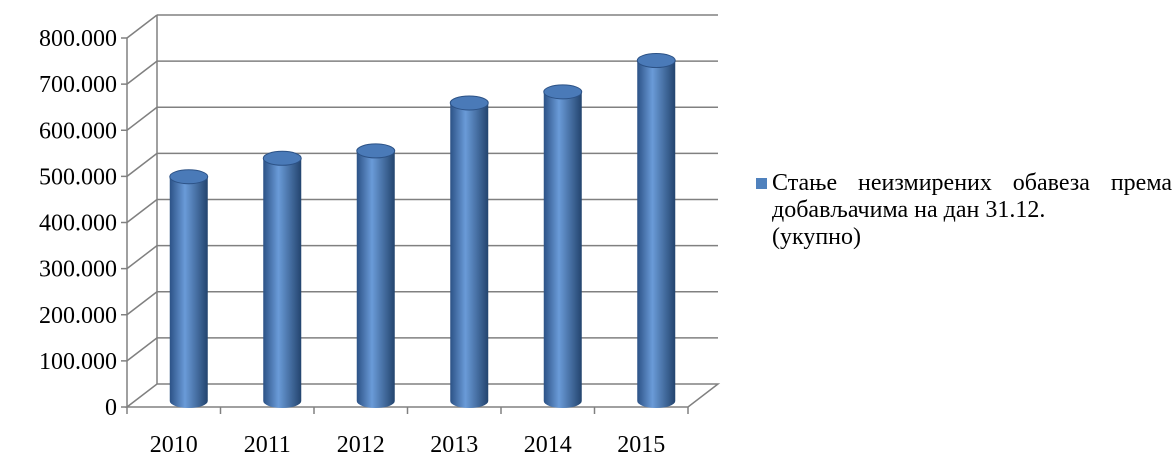 The width and height of the screenshot is (1173, 455). Describe the element at coordinates (361, 443) in the screenshot. I see `x-tick-label: 2012` at that location.